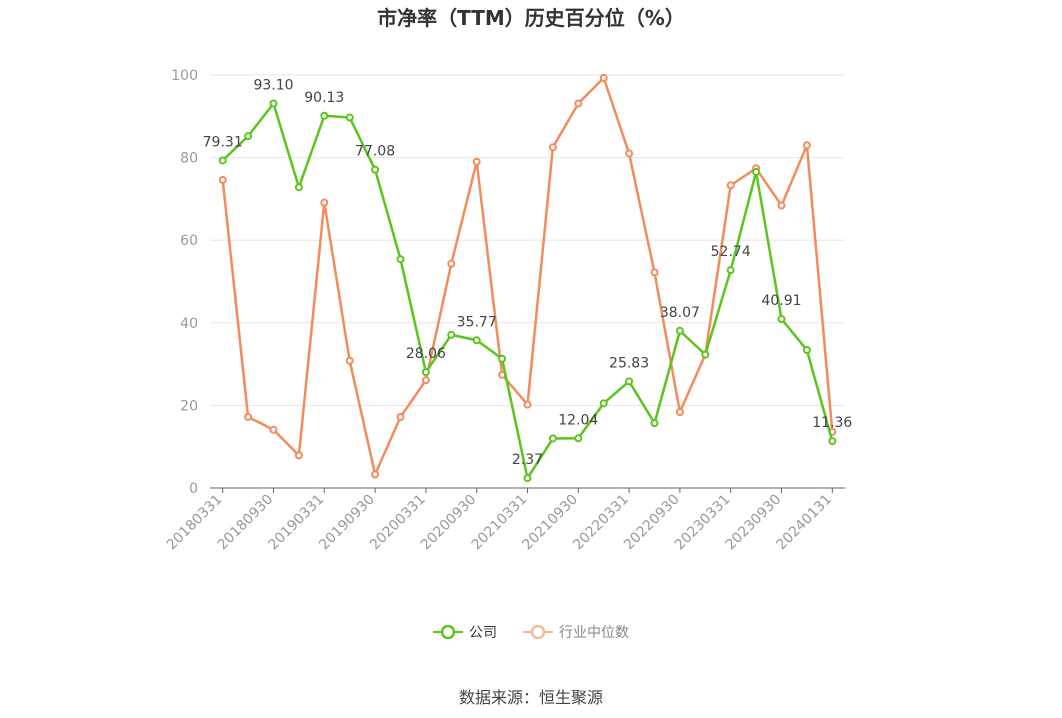 The image size is (1062, 718). I want to click on legend-industry-marker-icon, so click(538, 632).